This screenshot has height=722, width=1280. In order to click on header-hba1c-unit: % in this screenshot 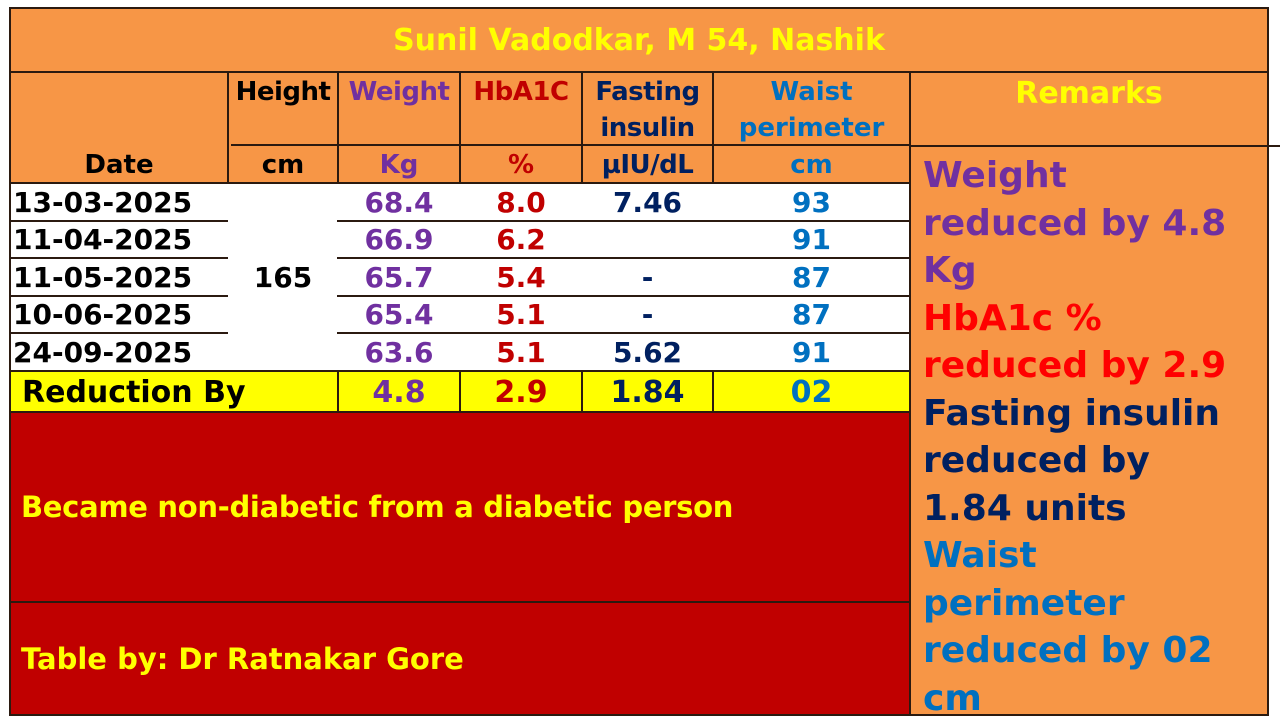, I will do `click(521, 165)`.